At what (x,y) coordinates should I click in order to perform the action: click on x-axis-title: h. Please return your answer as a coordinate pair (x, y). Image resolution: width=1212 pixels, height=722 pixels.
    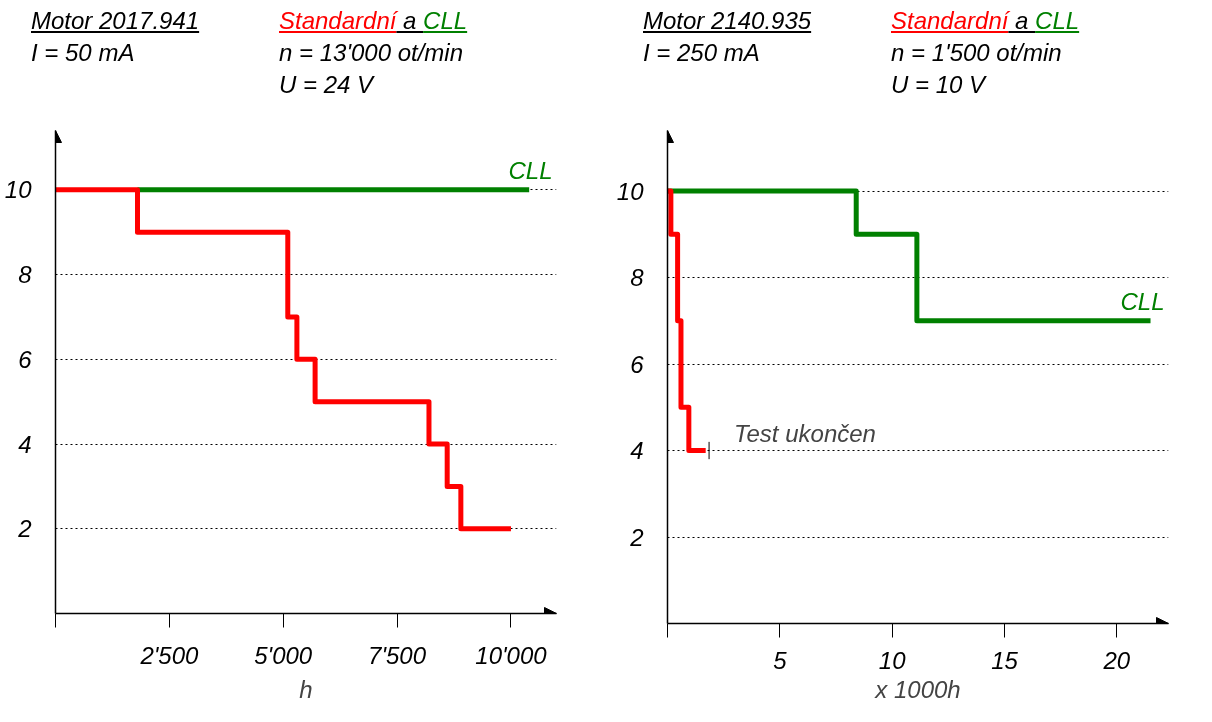
    Looking at the image, I should click on (306, 689).